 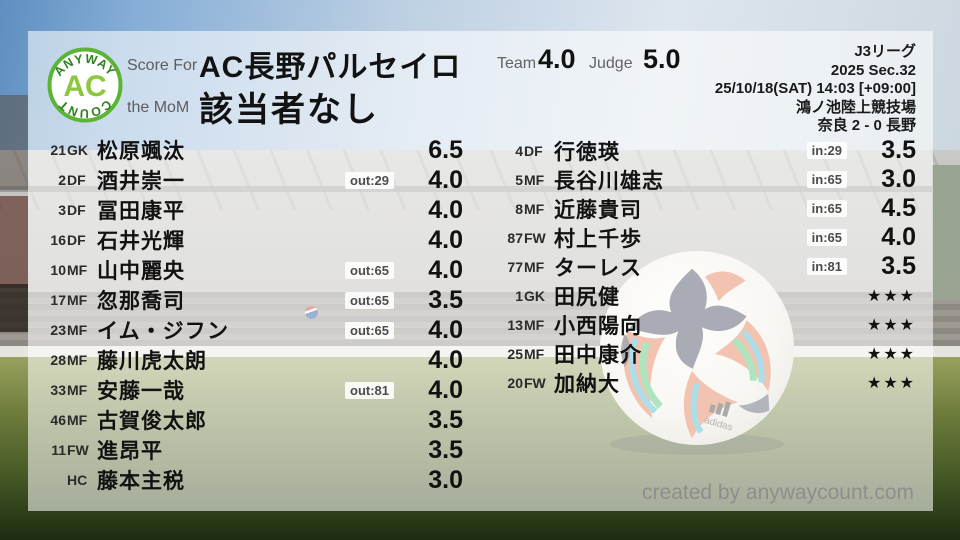 What do you see at coordinates (253, 180) in the screenshot?
I see `player-row: 2 DF 酒井崇一 out:29 4.0` at bounding box center [253, 180].